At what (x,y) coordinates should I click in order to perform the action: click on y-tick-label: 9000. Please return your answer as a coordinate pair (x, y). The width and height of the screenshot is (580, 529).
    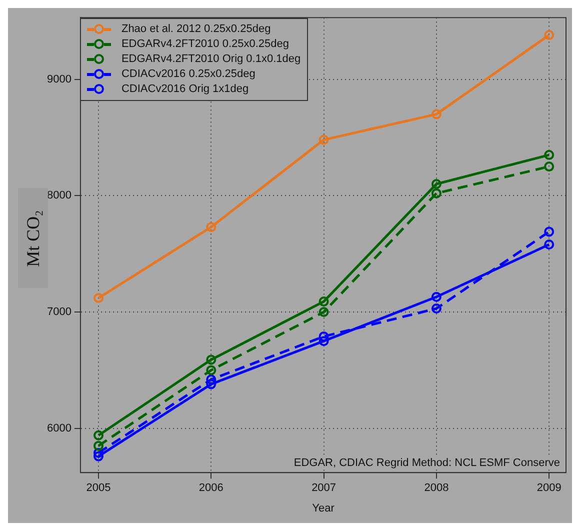
    Looking at the image, I should click on (59, 79).